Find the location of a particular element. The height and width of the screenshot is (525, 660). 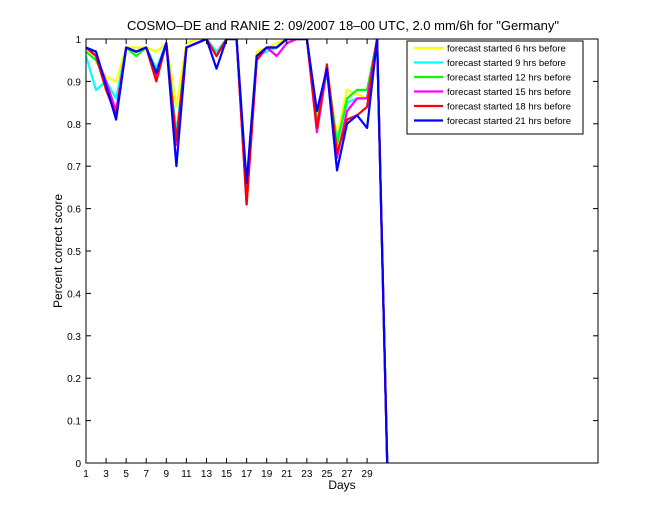

y-tick-label: 0 is located at coordinates (78, 464).